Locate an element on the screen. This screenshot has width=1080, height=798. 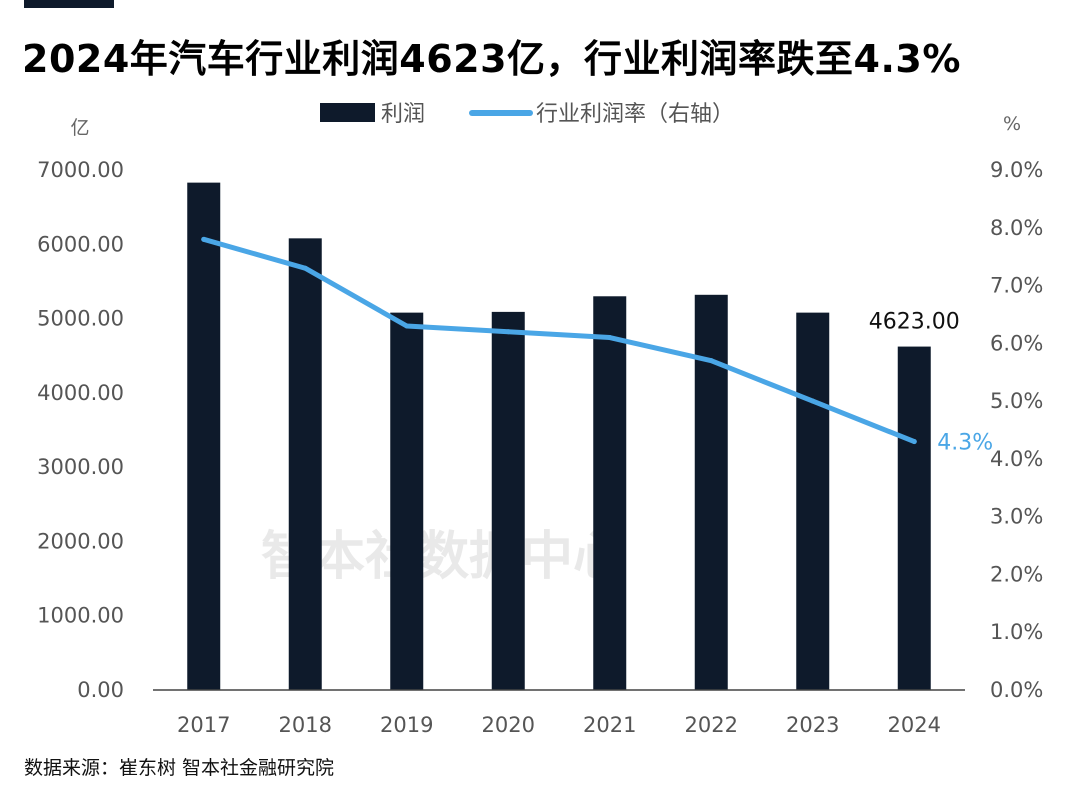
header-accent-bar is located at coordinates (69, 4).